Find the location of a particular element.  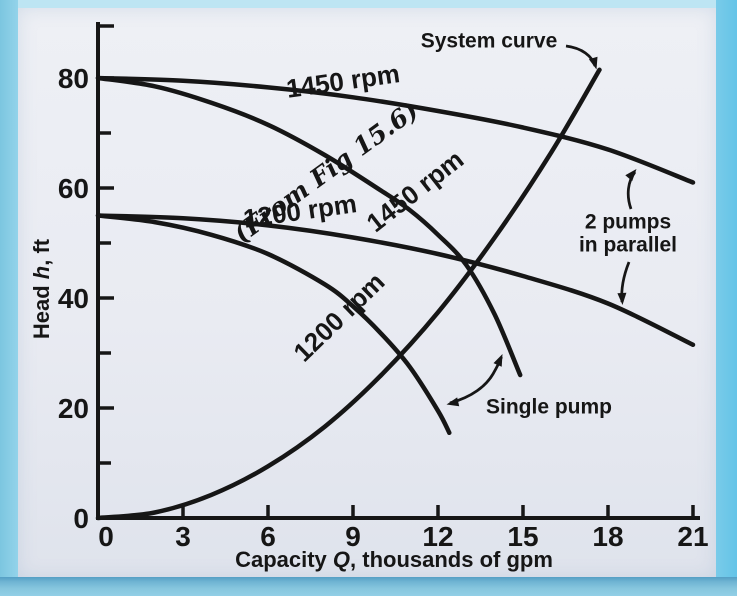

two-pumps-upper-arrow-head is located at coordinates (631, 175).